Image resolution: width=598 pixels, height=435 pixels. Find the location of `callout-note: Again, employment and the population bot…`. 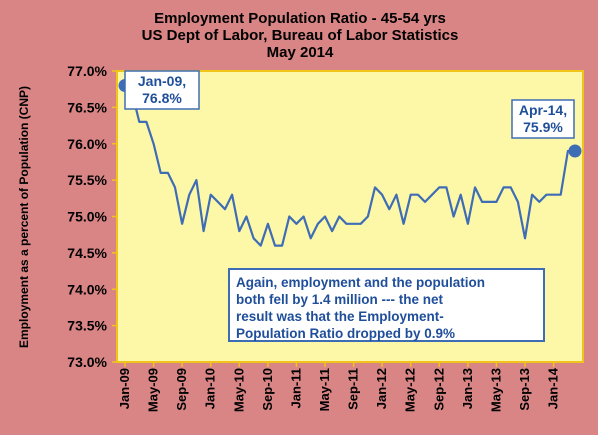

callout-note: Again, employment and the population bot… is located at coordinates (386, 305).